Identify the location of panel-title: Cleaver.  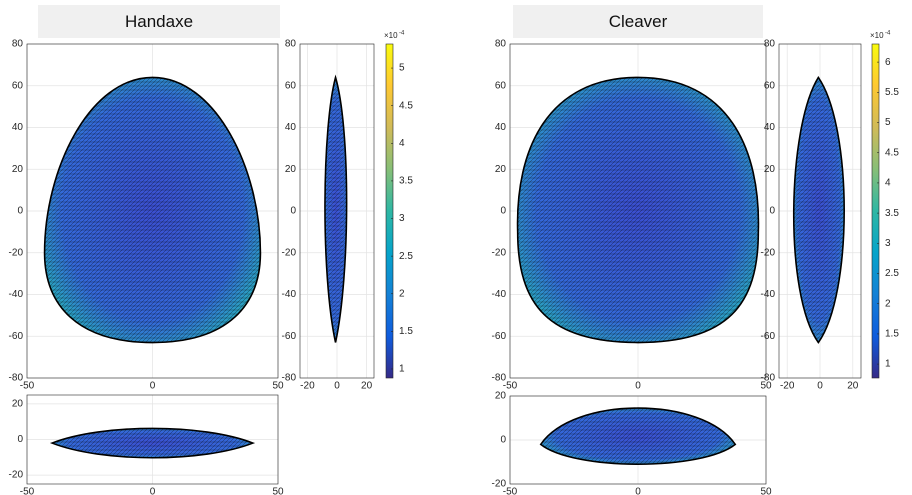
(638, 21).